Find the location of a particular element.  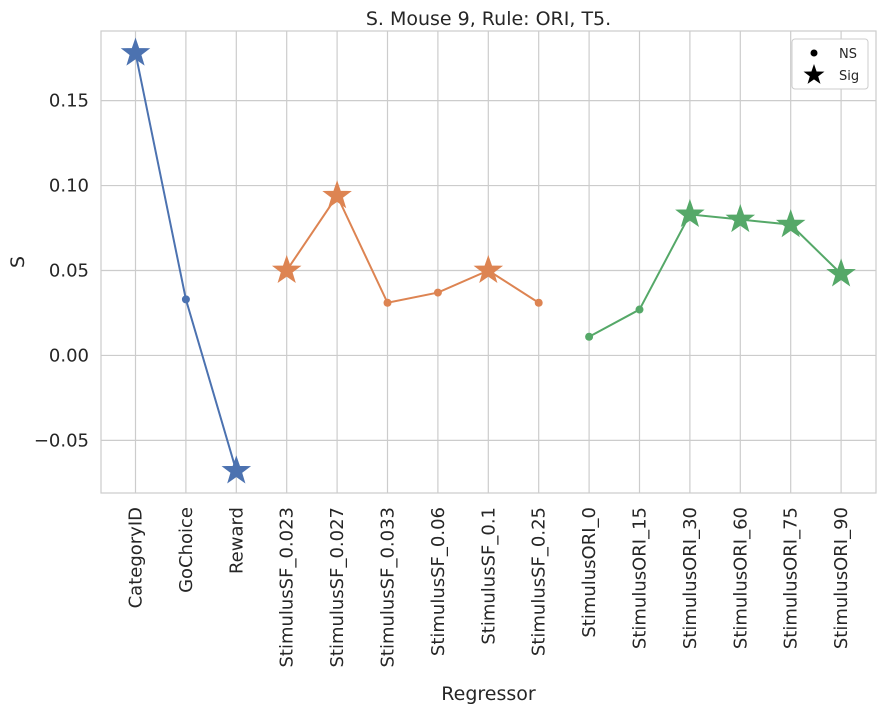

legend-label: Sig is located at coordinates (849, 76).